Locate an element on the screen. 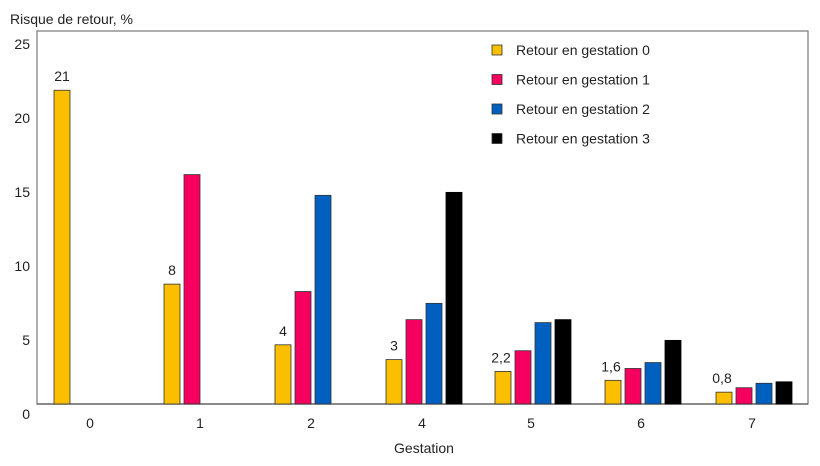  legend-label: Retour en gestation 2 is located at coordinates (583, 109).